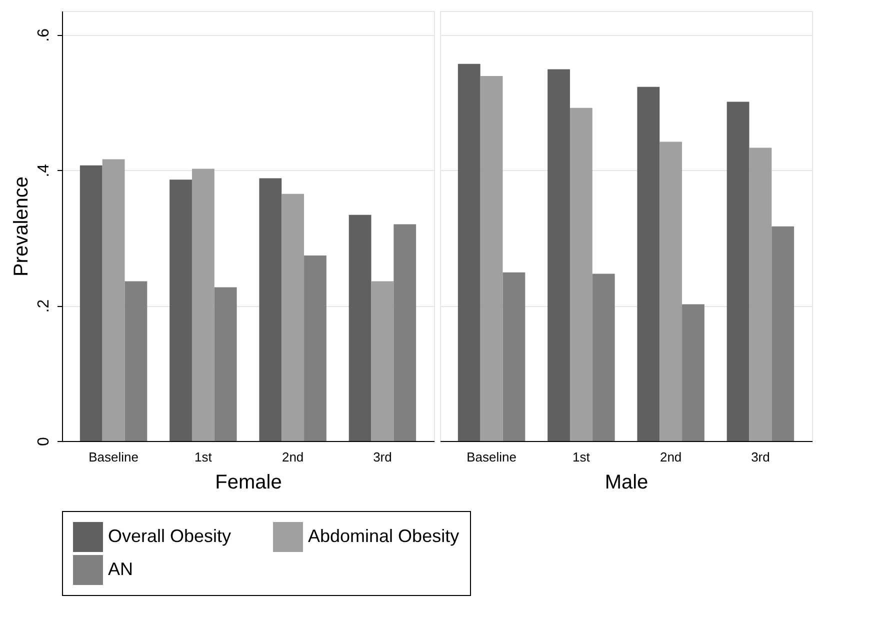 Image resolution: width=878 pixels, height=640 pixels. I want to click on x-axis-title: Male, so click(626, 483).